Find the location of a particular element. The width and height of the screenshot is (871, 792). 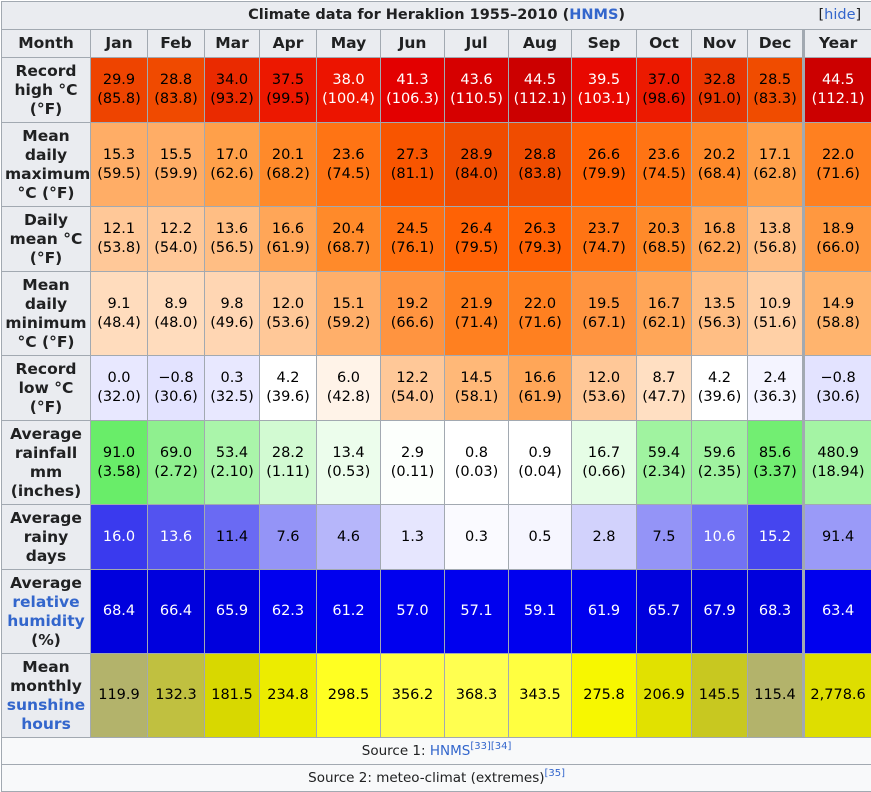

cell-value: 20.2 is located at coordinates (719, 155).